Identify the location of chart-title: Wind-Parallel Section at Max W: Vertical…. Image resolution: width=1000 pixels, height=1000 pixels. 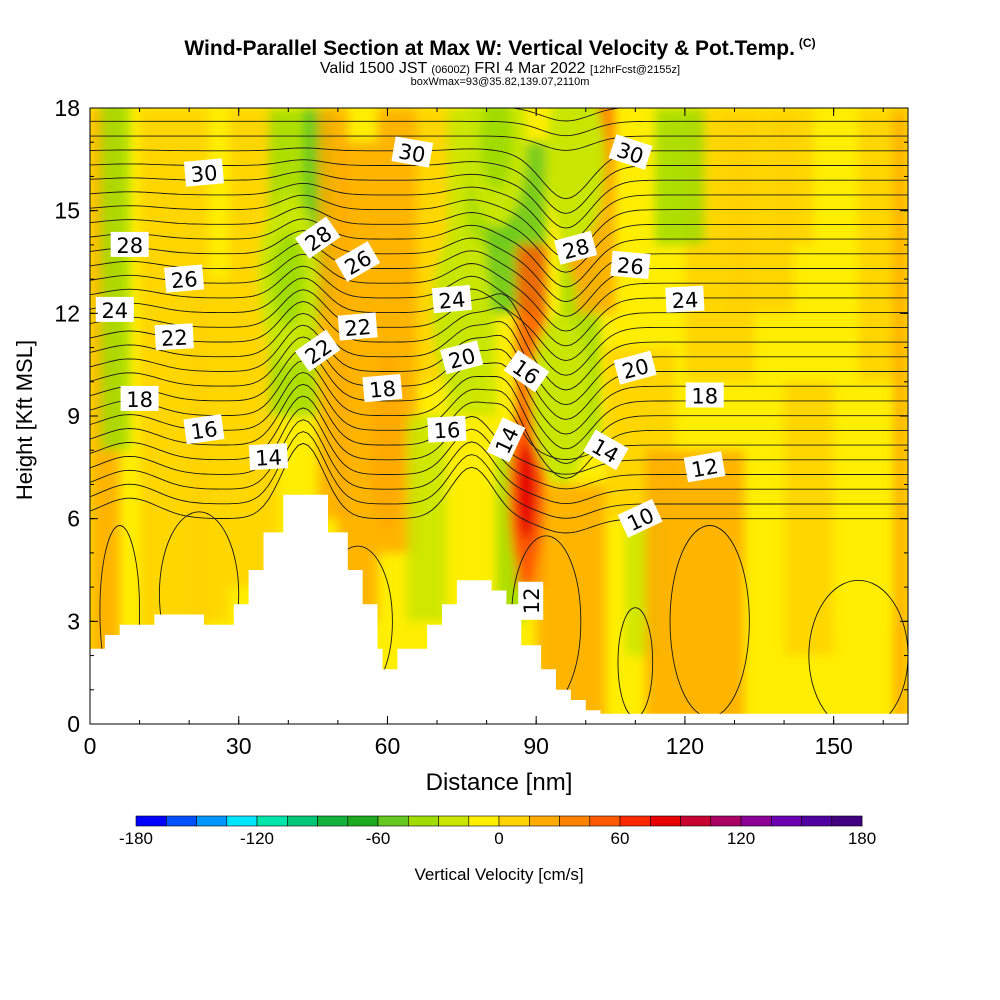
(500, 48).